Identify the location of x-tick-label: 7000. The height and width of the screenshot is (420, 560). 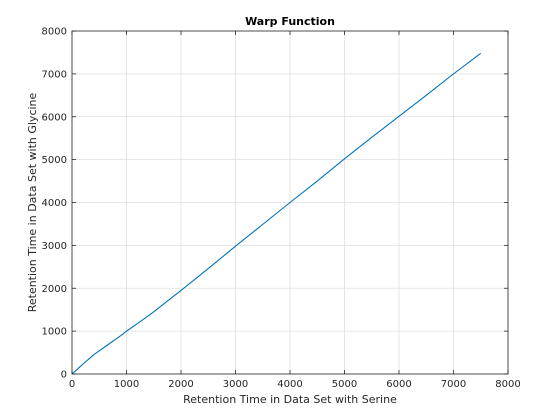
(453, 384).